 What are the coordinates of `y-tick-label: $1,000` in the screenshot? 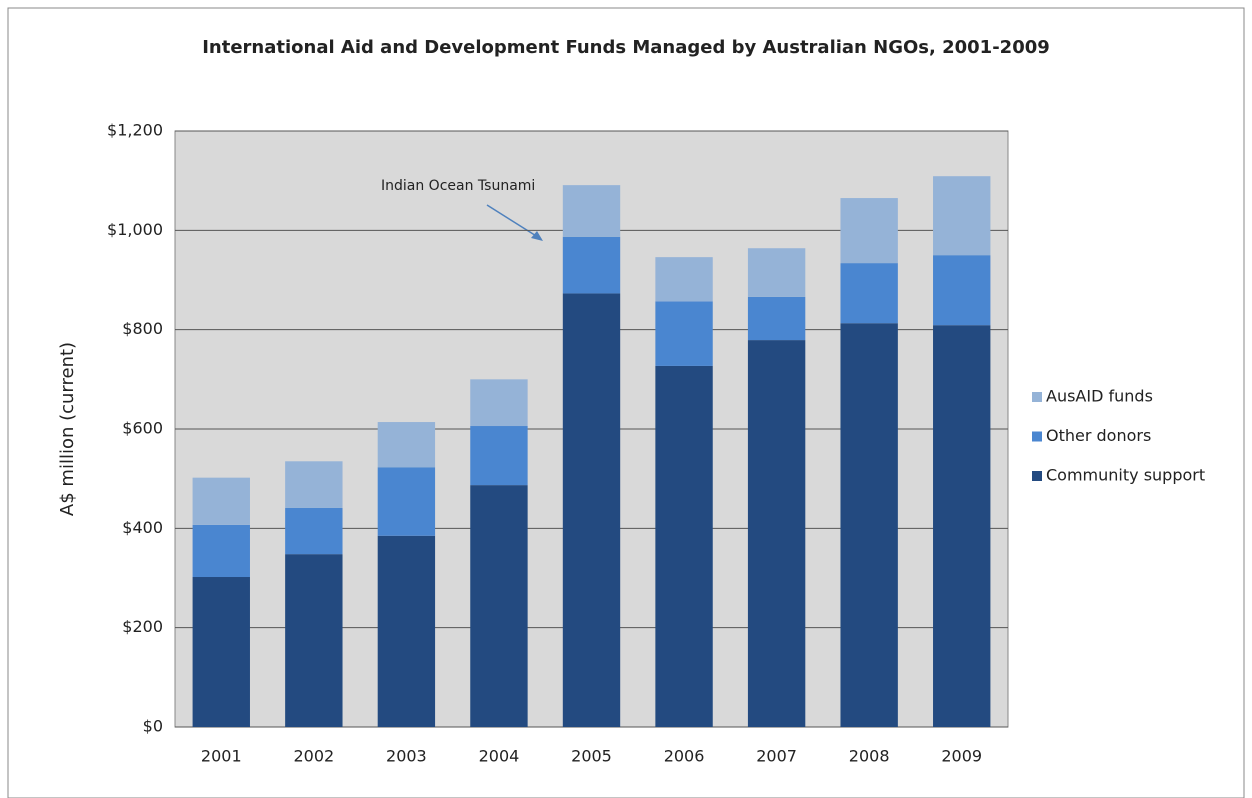 It's located at (135, 229).